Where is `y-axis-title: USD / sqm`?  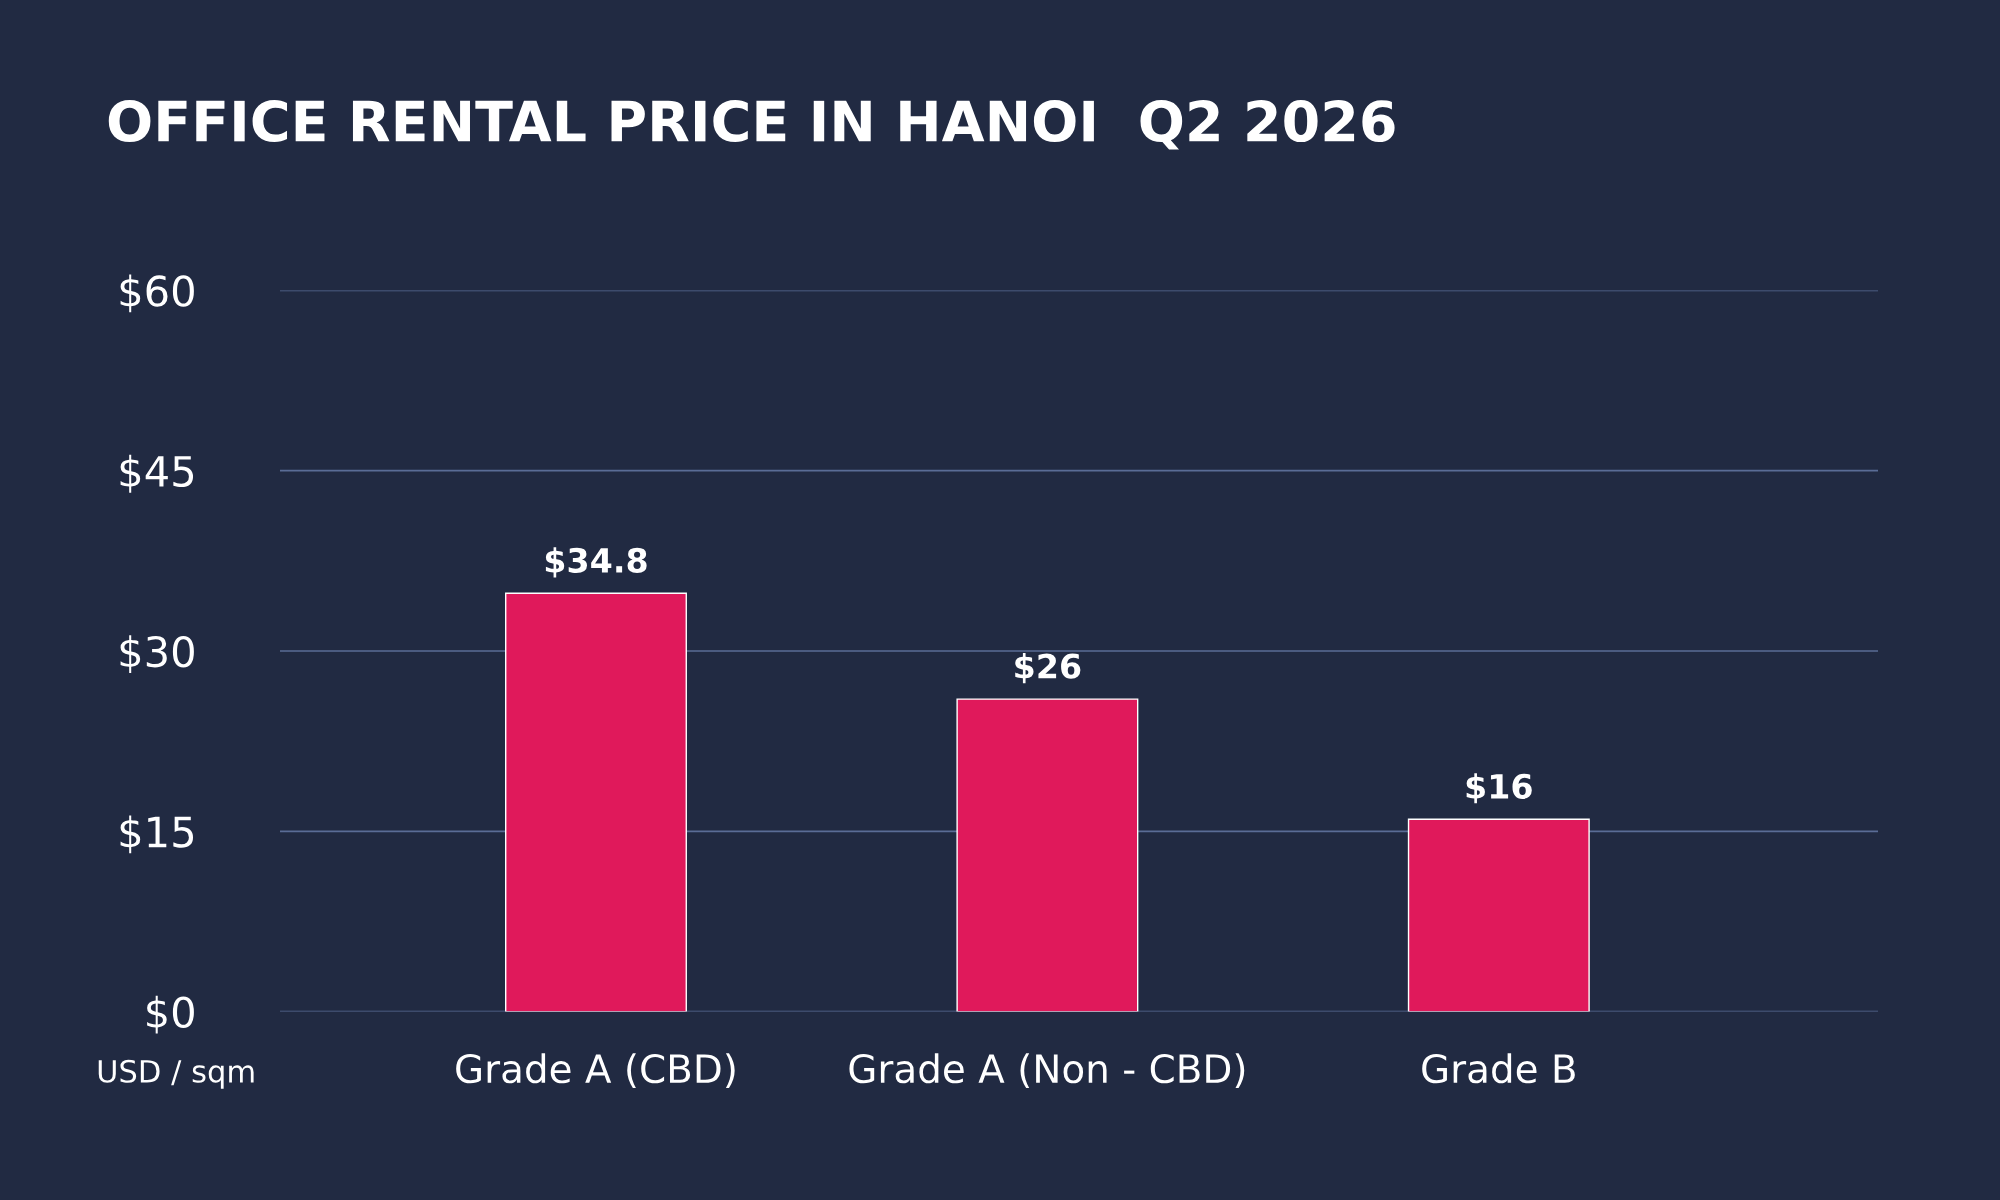 y-axis-title: USD / sqm is located at coordinates (176, 1074).